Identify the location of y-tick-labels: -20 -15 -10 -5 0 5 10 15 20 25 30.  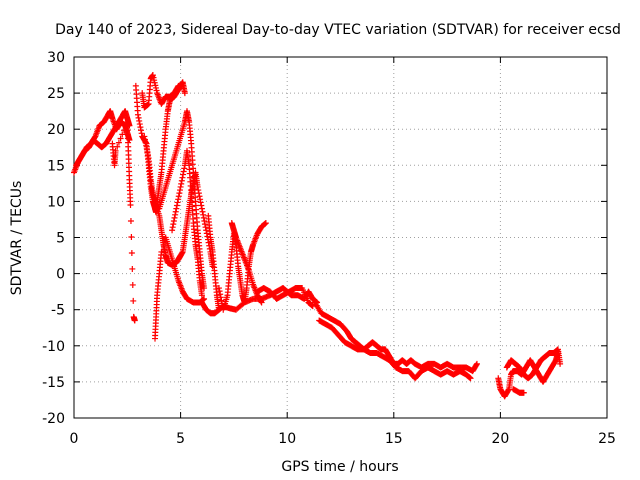
(53, 238).